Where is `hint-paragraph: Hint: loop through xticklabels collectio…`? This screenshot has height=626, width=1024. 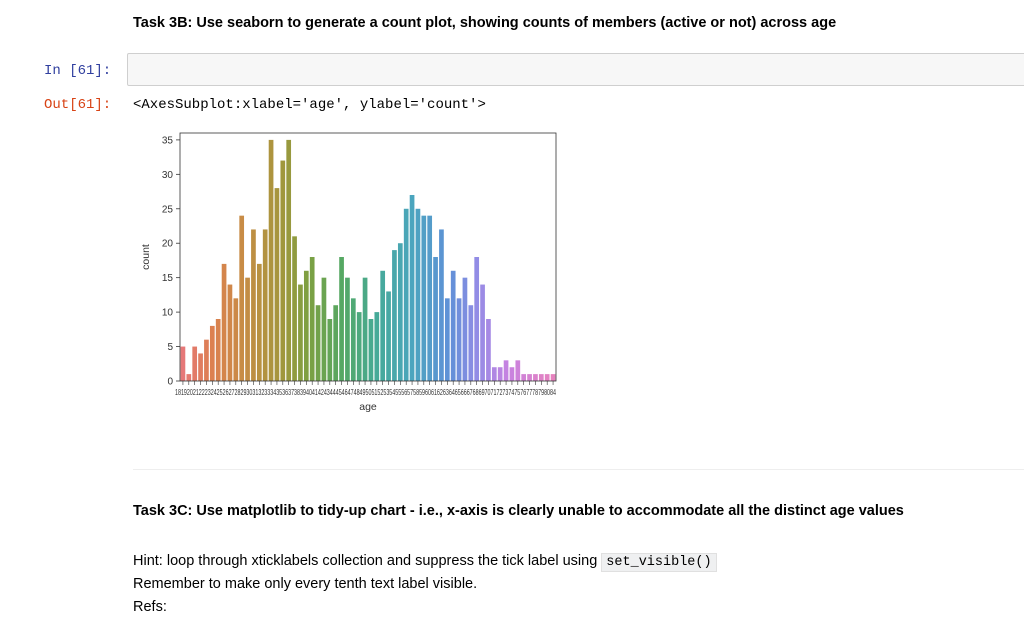
hint-paragraph: Hint: loop through xticklabels collectio… is located at coordinates (425, 562).